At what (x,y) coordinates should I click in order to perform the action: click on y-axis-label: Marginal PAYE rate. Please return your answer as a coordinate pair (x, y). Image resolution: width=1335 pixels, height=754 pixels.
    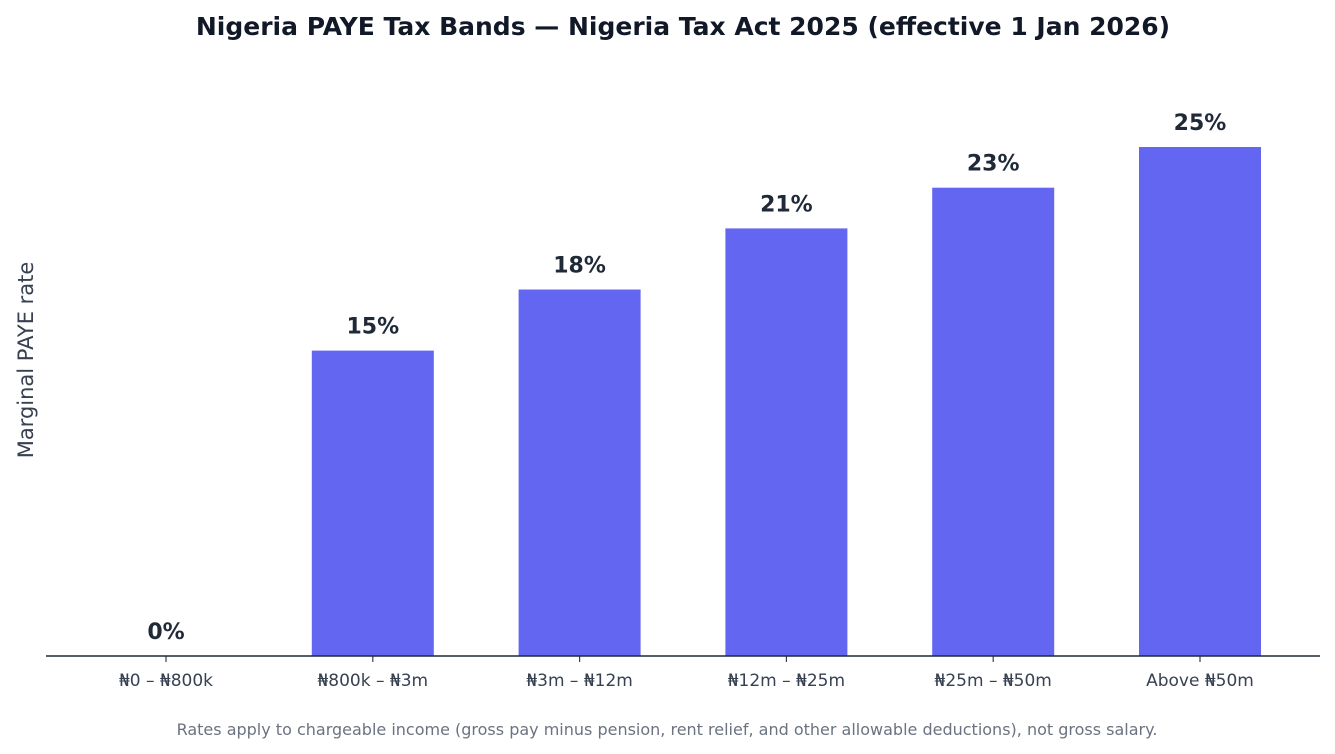
    Looking at the image, I should click on (26, 360).